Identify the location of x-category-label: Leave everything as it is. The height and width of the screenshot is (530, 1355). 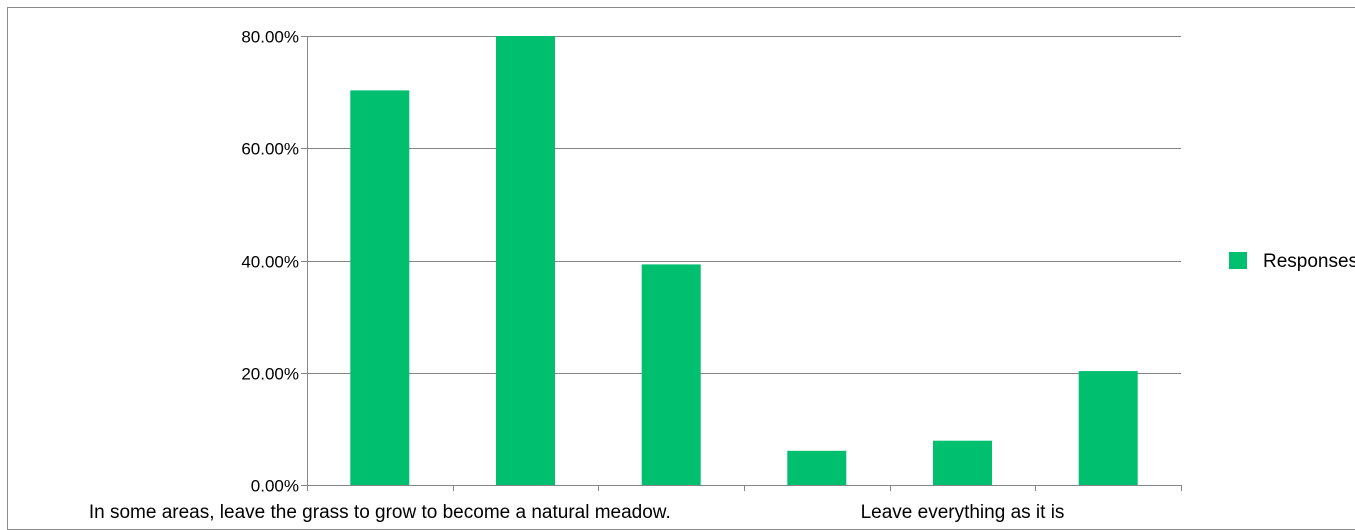
(963, 512).